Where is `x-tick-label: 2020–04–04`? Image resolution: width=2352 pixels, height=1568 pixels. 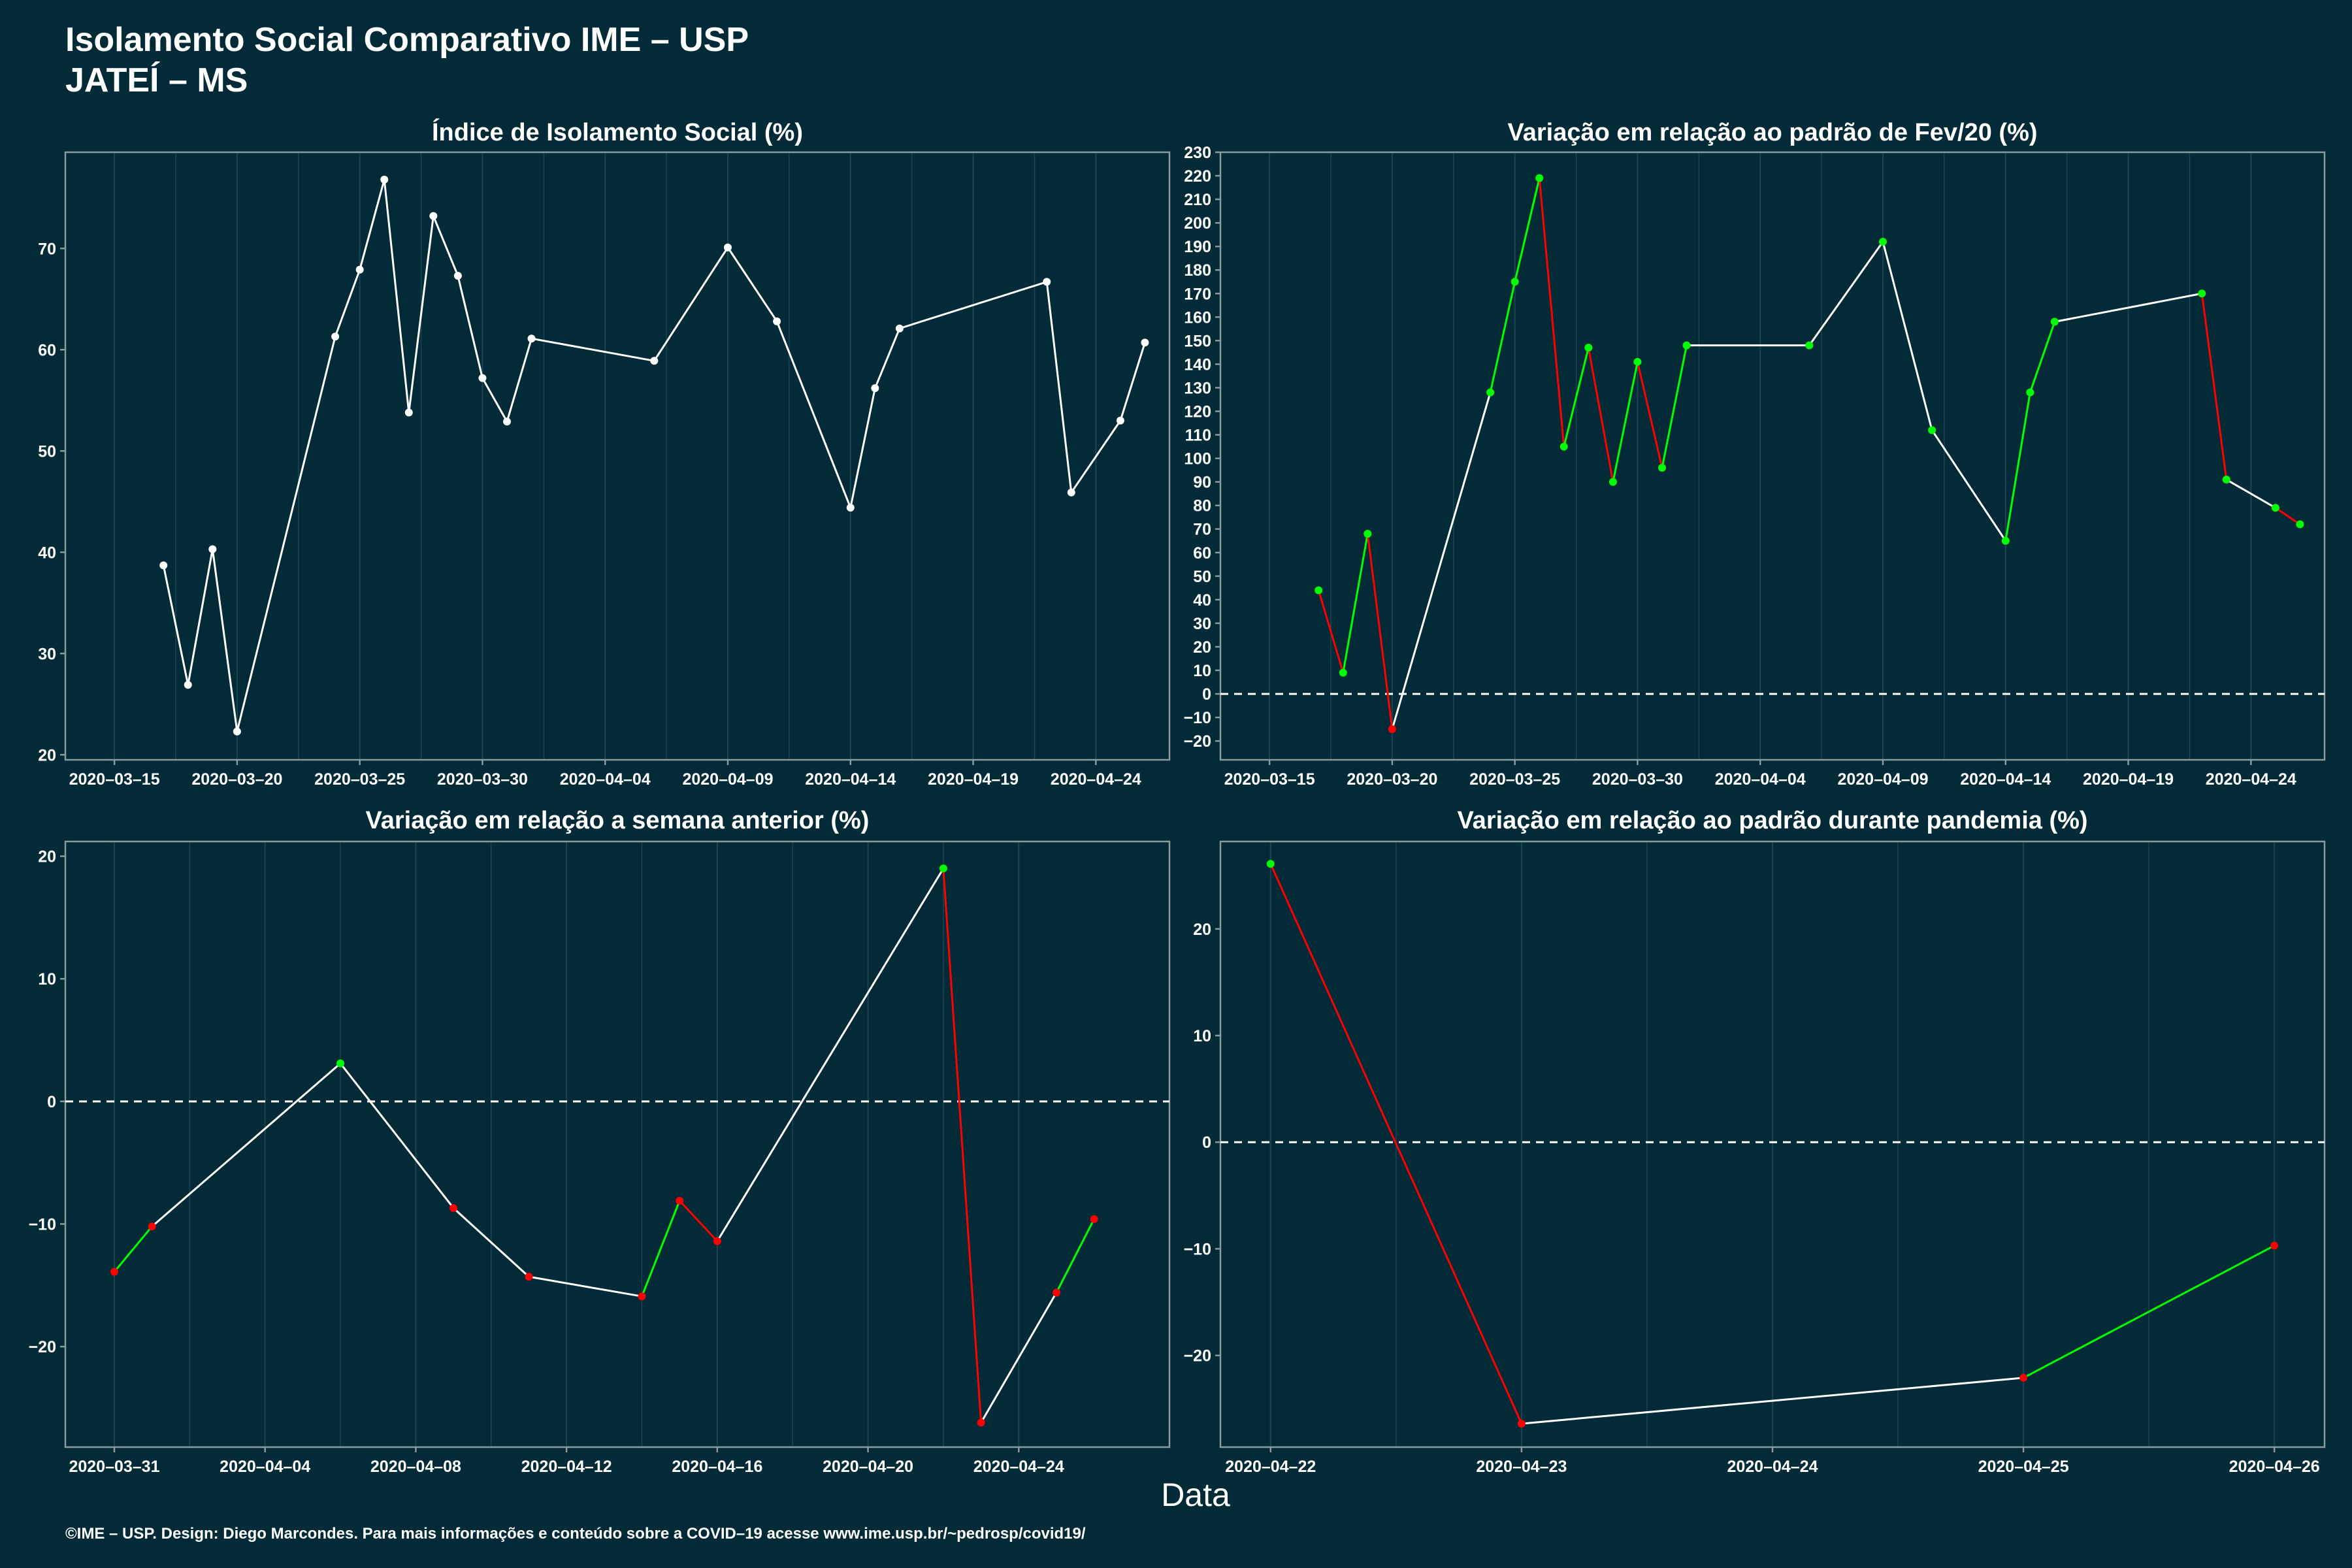 x-tick-label: 2020–04–04 is located at coordinates (1760, 779).